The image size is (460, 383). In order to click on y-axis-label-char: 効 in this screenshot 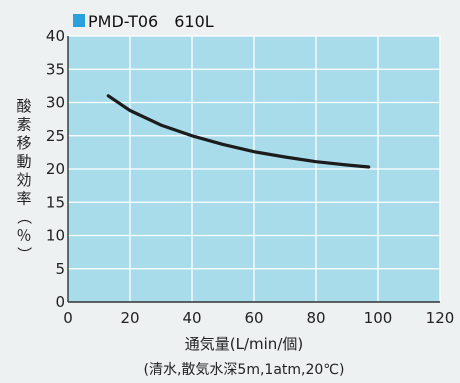, I will do `click(23, 180)`.